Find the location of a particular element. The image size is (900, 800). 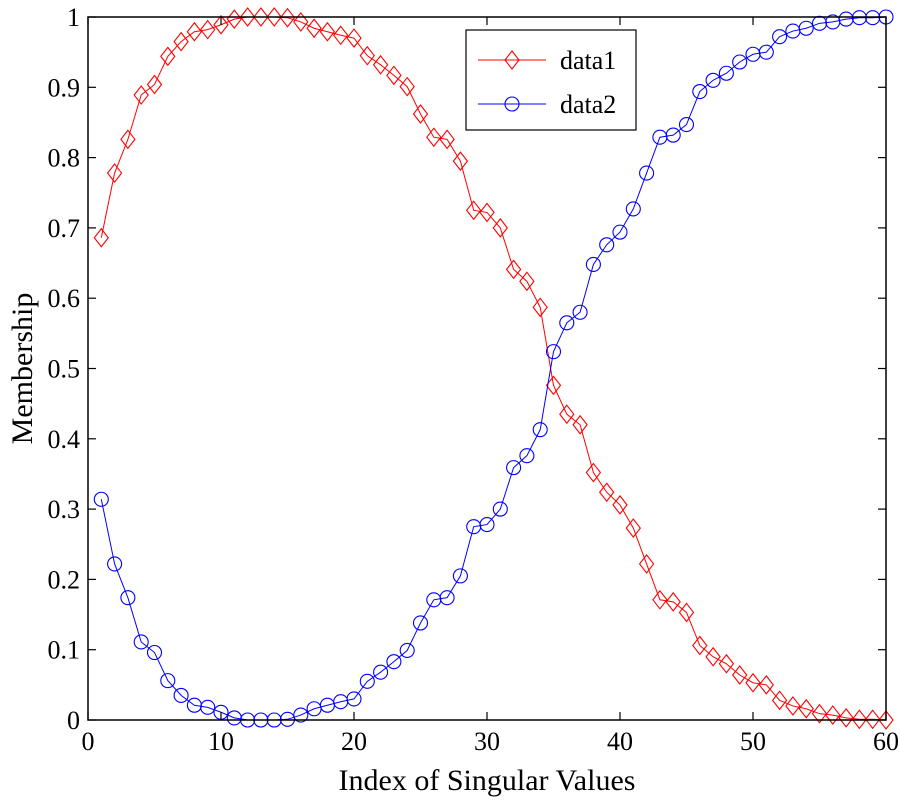

legend-entry-data1: data1 is located at coordinates (547, 60).